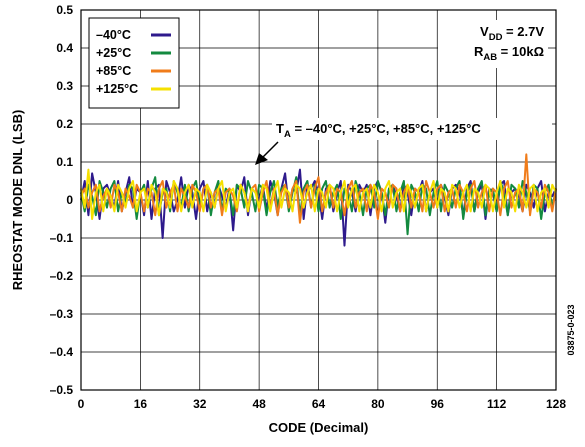 The height and width of the screenshot is (447, 585). Describe the element at coordinates (479, 51) in the screenshot. I see `rab-symbol: R` at that location.